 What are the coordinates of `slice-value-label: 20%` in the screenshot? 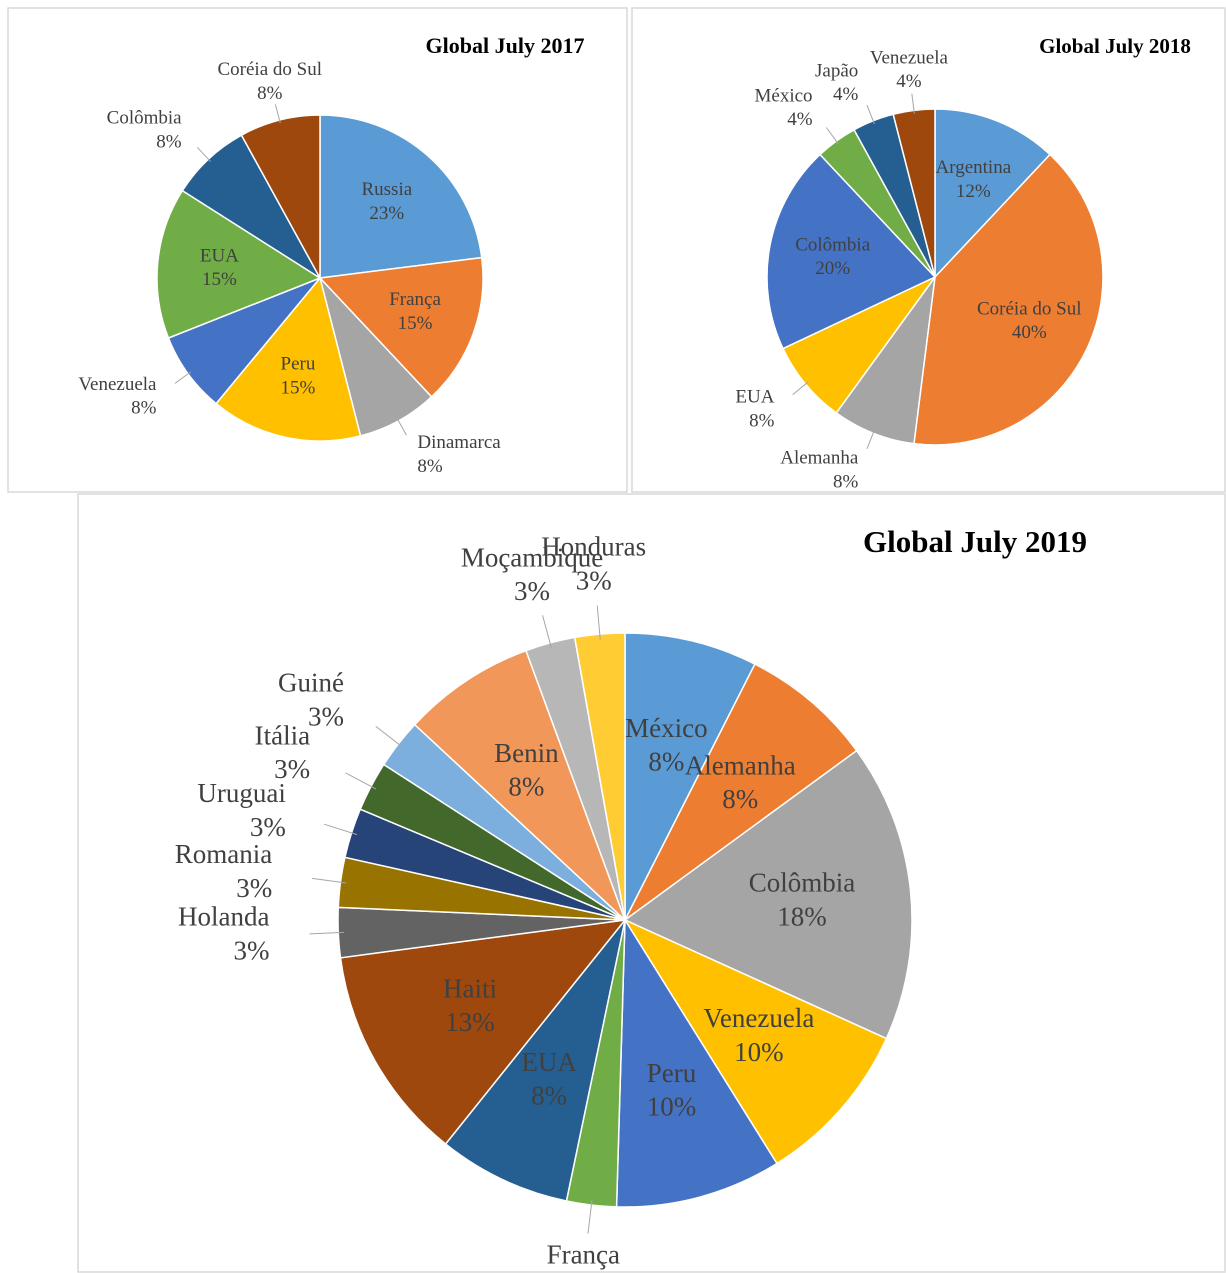 It's located at (832, 268).